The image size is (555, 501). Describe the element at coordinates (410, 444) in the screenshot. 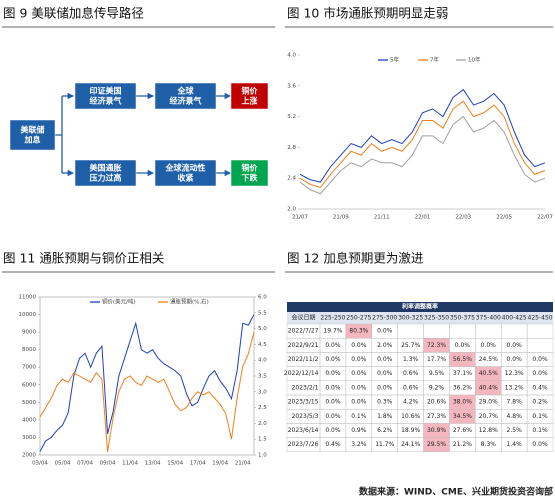

I see `table-cell-text: 24.1%` at that location.